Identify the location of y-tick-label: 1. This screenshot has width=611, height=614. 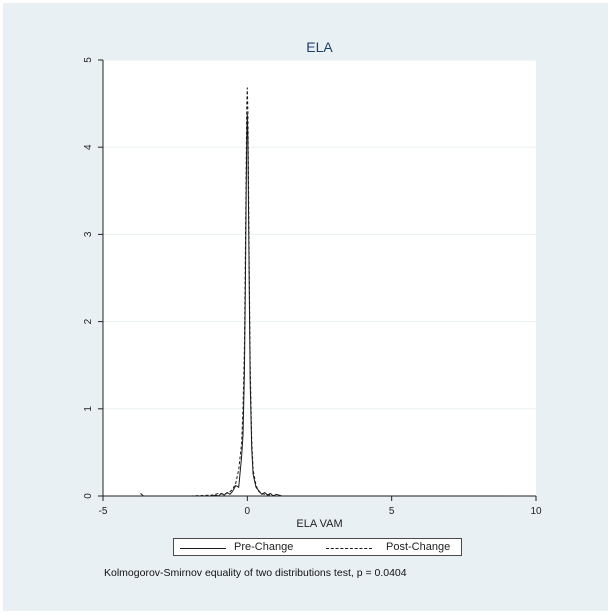
(88, 409).